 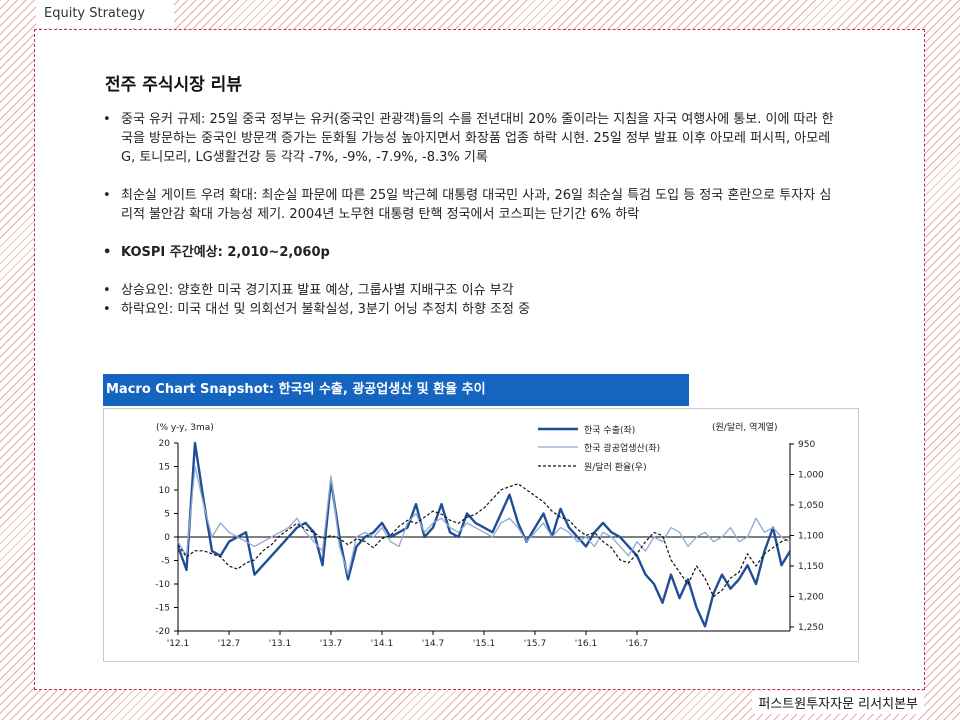 I want to click on right-axis-label: (원/달러, 역계열), so click(x=744, y=427).